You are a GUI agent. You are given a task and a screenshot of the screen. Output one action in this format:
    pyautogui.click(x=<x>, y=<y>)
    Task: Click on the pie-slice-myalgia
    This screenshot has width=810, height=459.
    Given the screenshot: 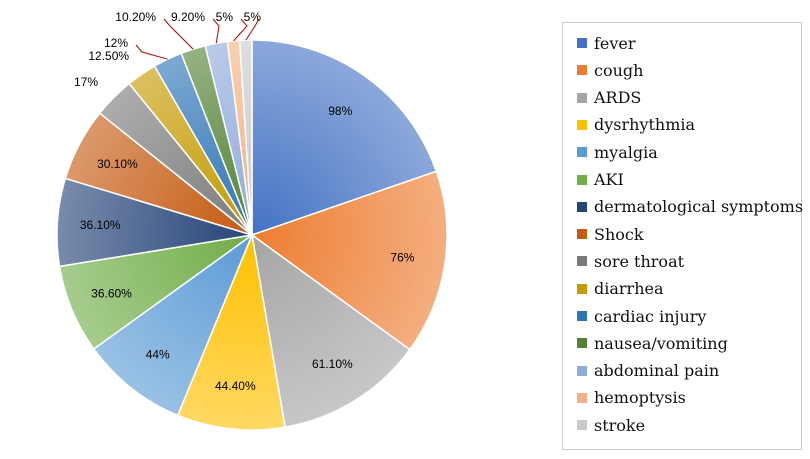 What is the action you would take?
    pyautogui.click(x=173, y=324)
    